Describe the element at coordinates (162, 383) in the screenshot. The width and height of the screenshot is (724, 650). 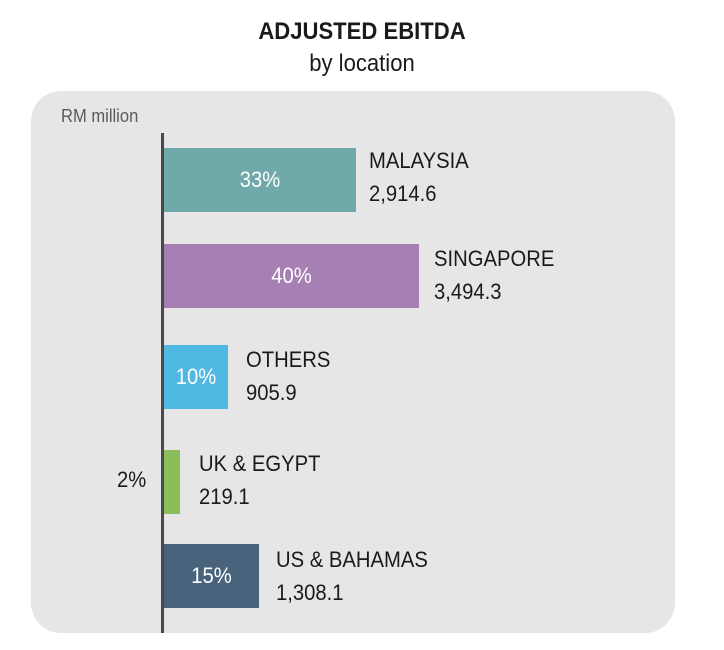
I see `y-axis-line` at that location.